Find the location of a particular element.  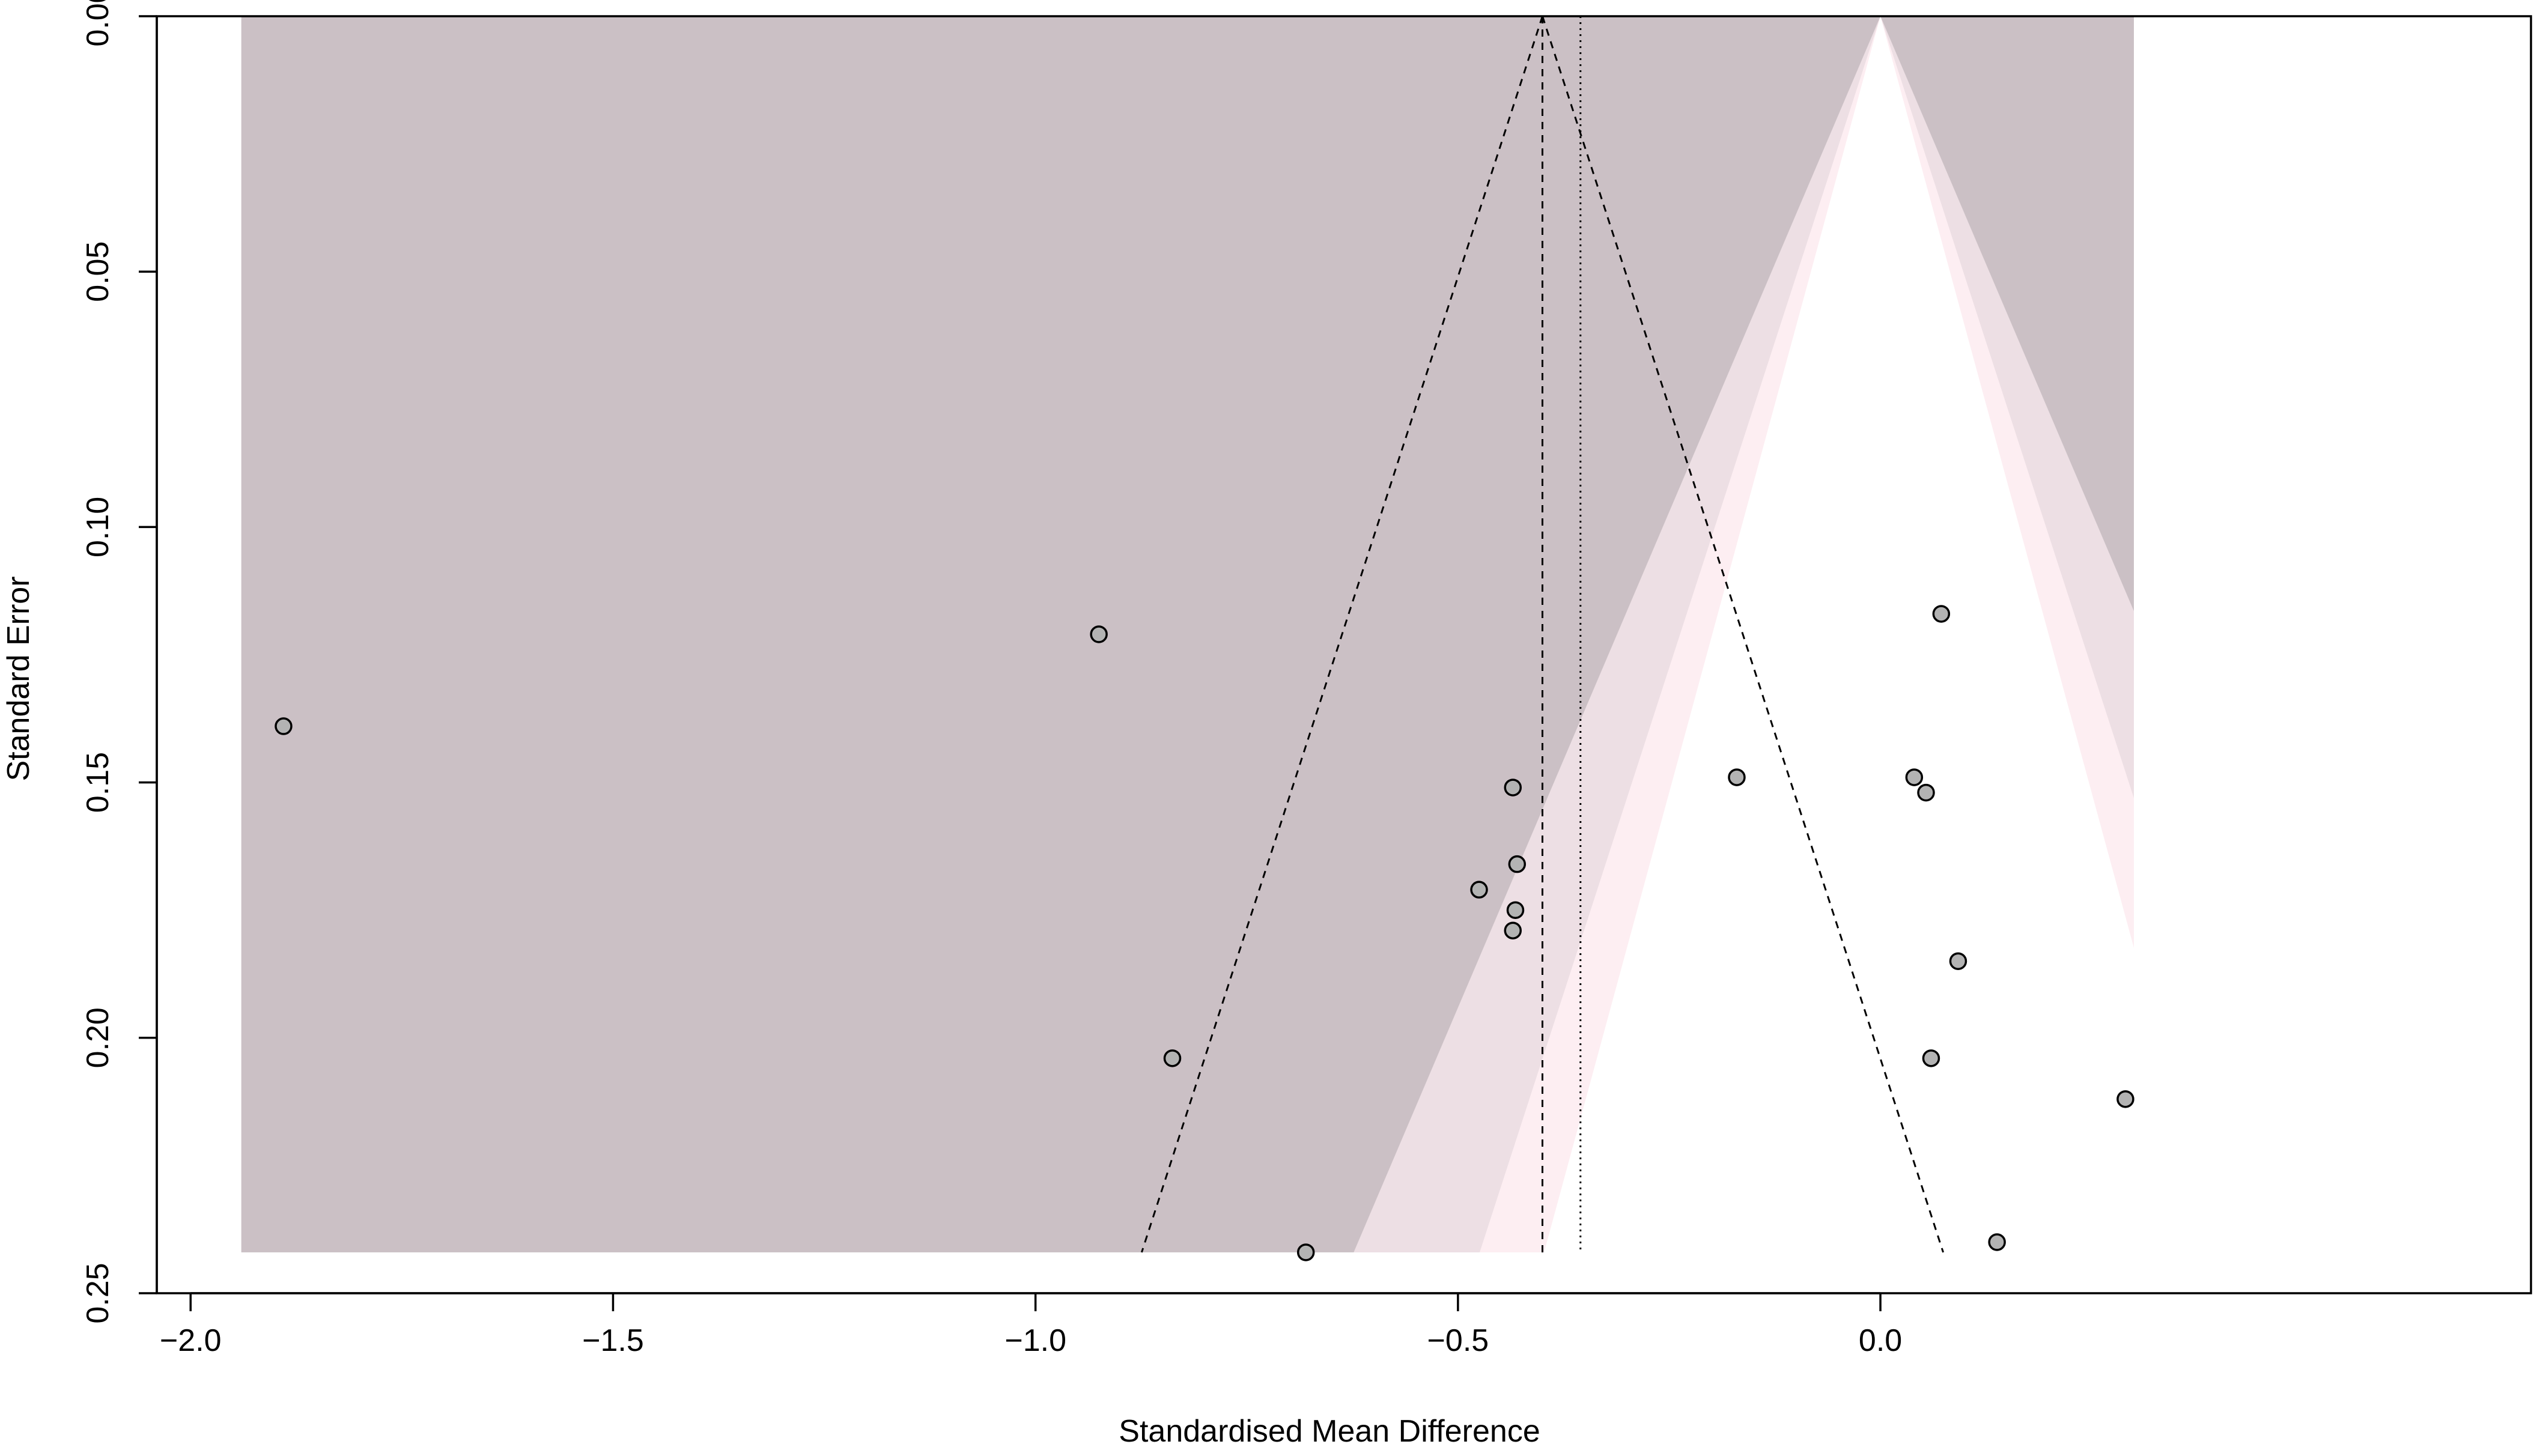

funnel-right-line is located at coordinates (1744, 635).